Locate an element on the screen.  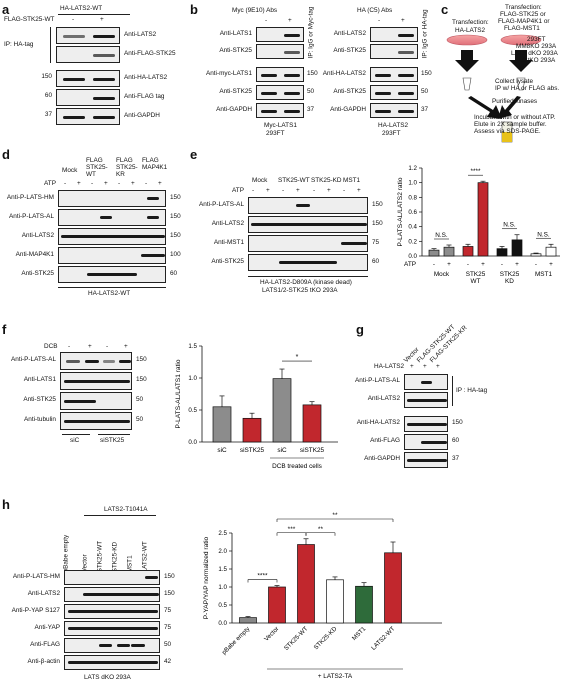
panel-f-group-label: siSTK25 is located at coordinates (112, 440).